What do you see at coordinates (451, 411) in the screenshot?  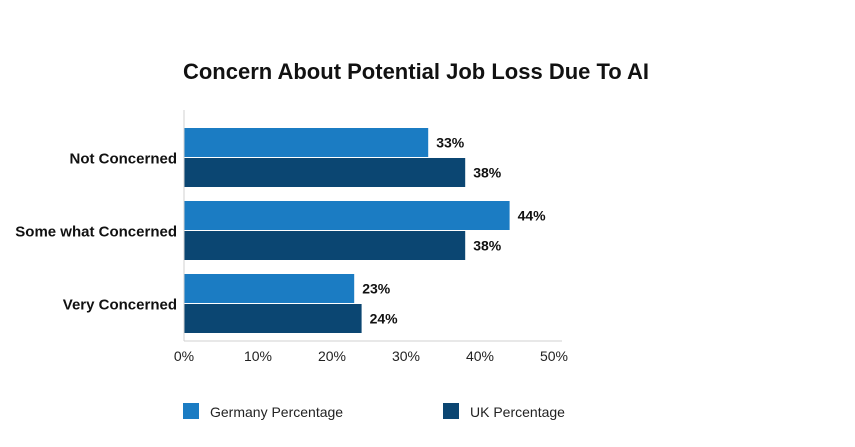 I see `legend-swatch-uk` at bounding box center [451, 411].